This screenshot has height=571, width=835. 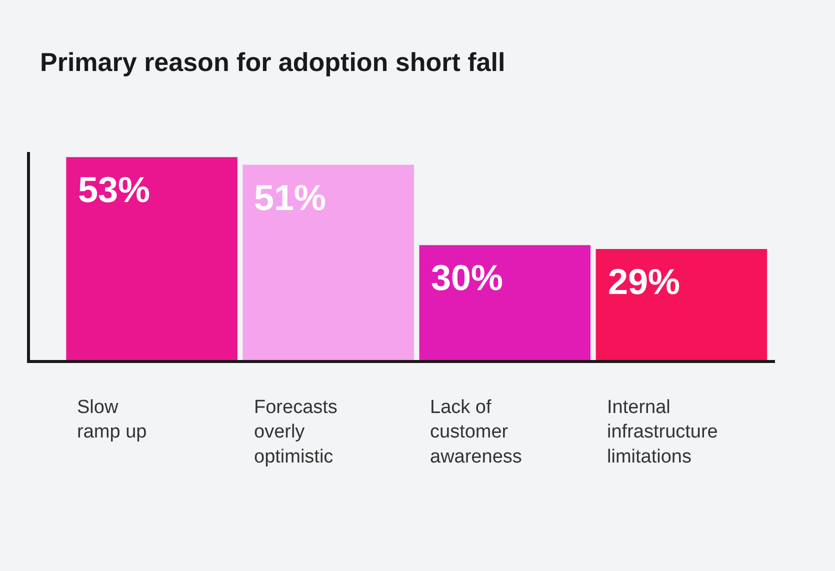 I want to click on x-tick-label: Slow ramp up, so click(x=112, y=420).